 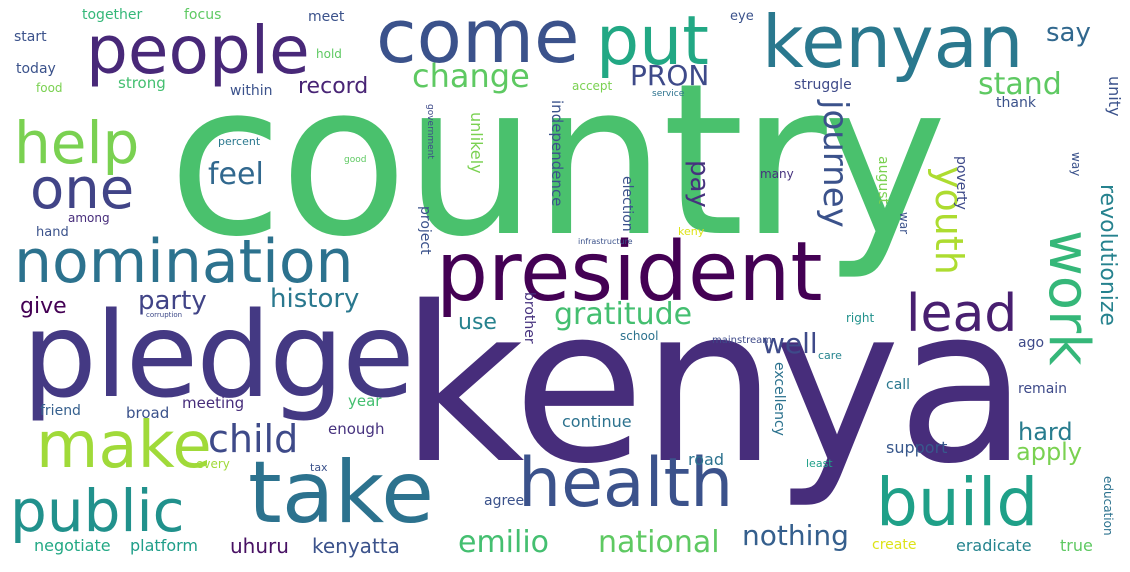 What do you see at coordinates (1031, 343) in the screenshot?
I see `word-ago: ago` at bounding box center [1031, 343].